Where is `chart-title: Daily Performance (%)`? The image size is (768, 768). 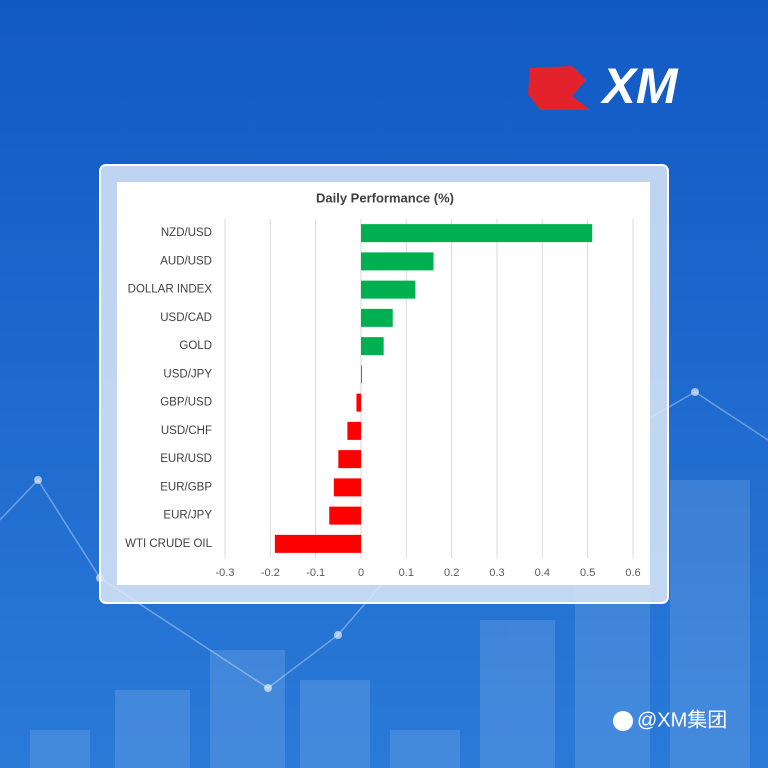 chart-title: Daily Performance (%) is located at coordinates (385, 197).